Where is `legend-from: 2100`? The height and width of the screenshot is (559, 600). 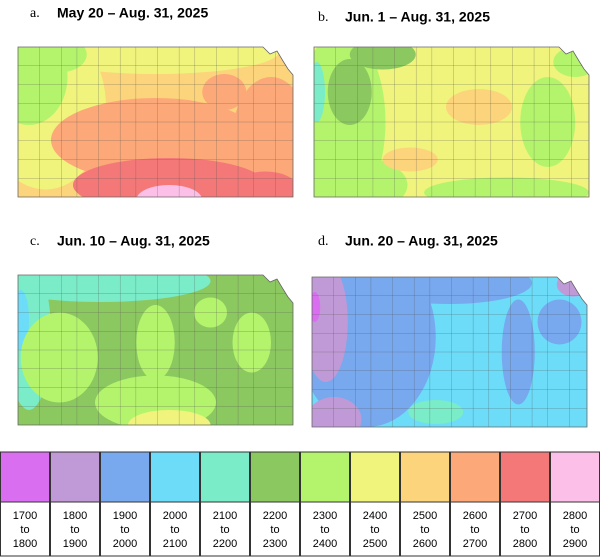 legend-from: 2100 is located at coordinates (225, 516).